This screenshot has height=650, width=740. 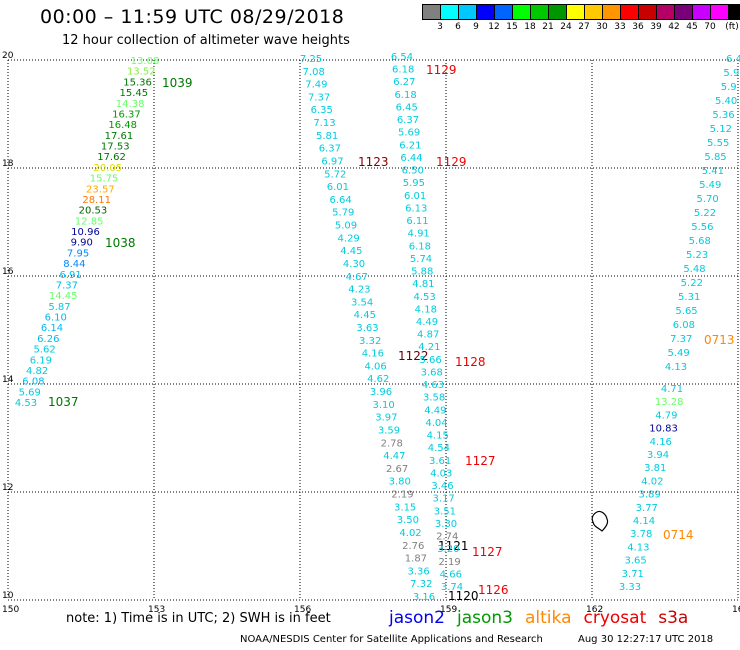 What do you see at coordinates (444, 499) in the screenshot?
I see `wave-height-value: 3.17` at bounding box center [444, 499].